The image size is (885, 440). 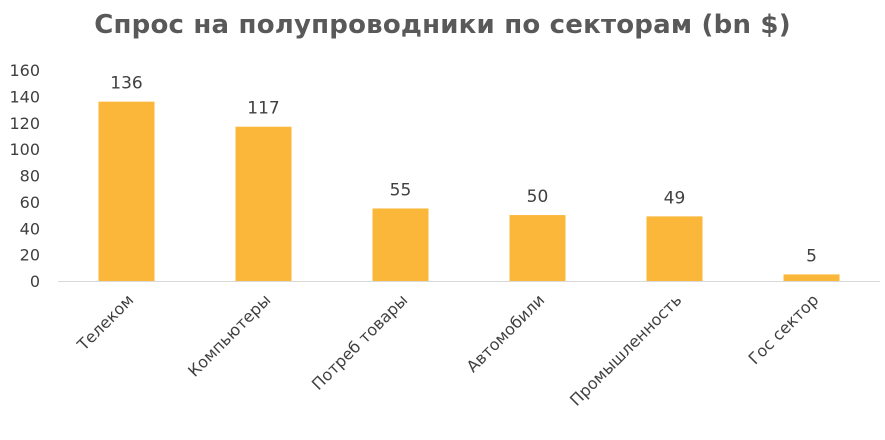 What do you see at coordinates (105, 322) in the screenshot?
I see `category-label: Телеком` at bounding box center [105, 322].